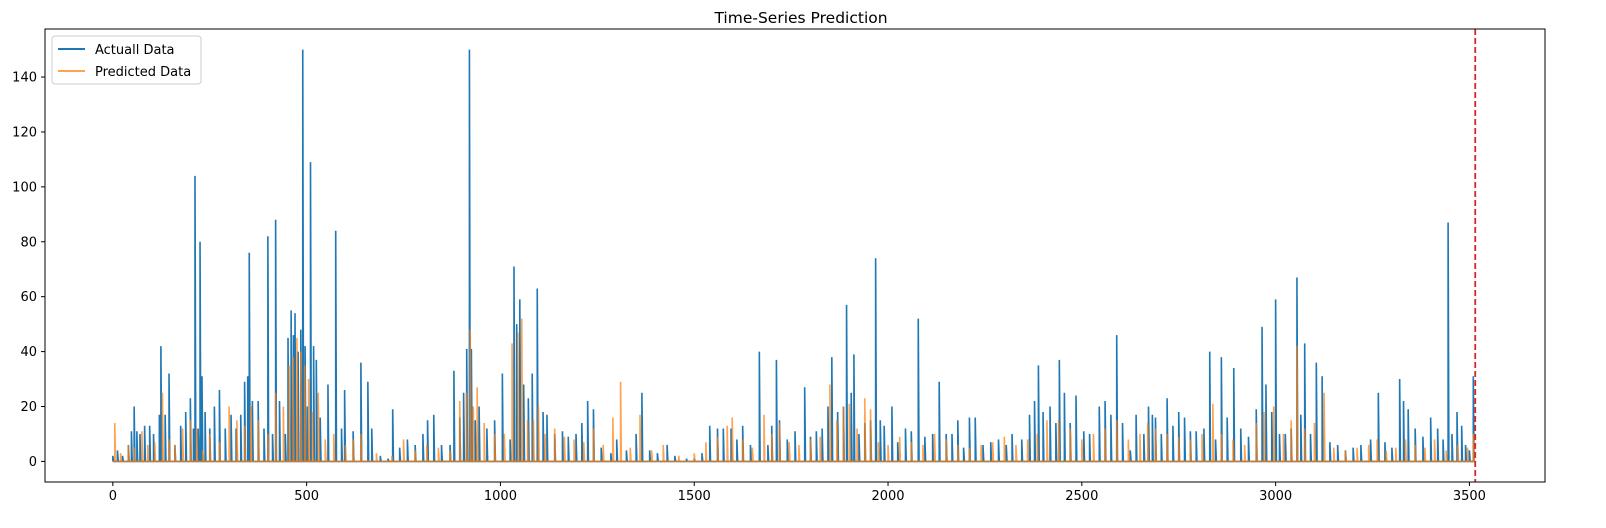 The image size is (1606, 528). What do you see at coordinates (1081, 496) in the screenshot?
I see `x-tick-label: 2500` at bounding box center [1081, 496].